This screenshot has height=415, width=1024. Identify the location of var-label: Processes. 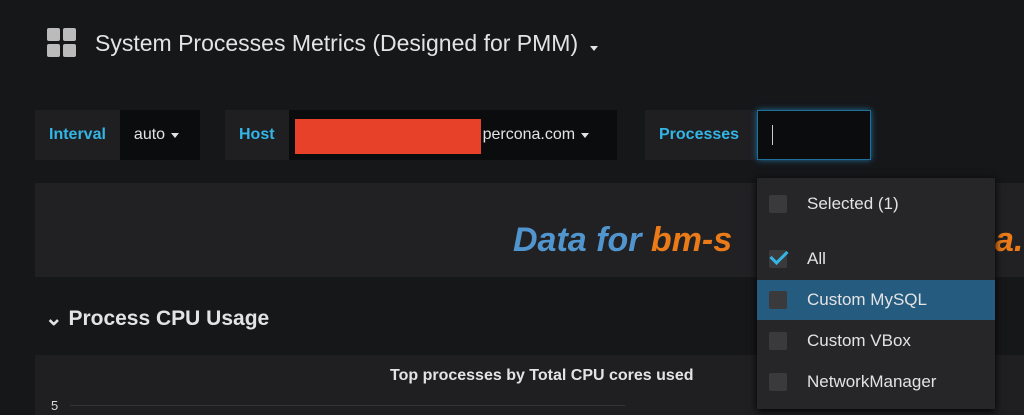
(701, 135).